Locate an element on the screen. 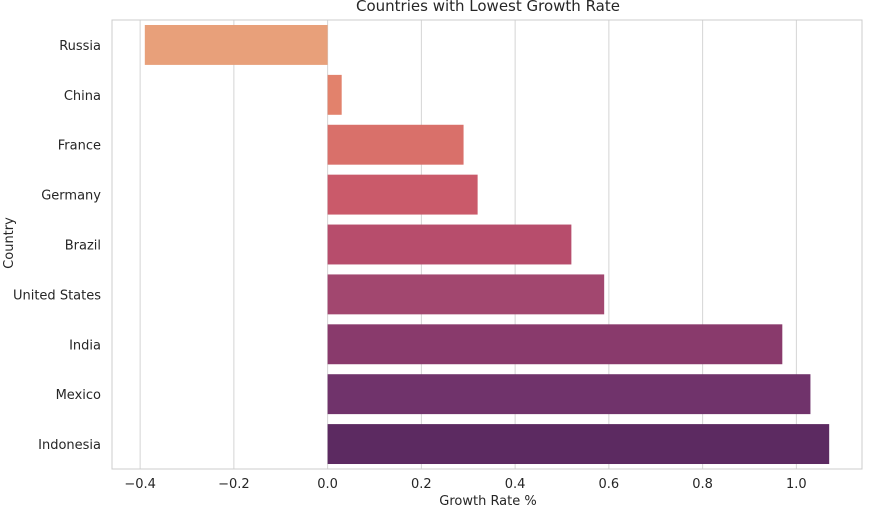 The height and width of the screenshot is (511, 871). x-tick-label: −0.4 is located at coordinates (140, 484).